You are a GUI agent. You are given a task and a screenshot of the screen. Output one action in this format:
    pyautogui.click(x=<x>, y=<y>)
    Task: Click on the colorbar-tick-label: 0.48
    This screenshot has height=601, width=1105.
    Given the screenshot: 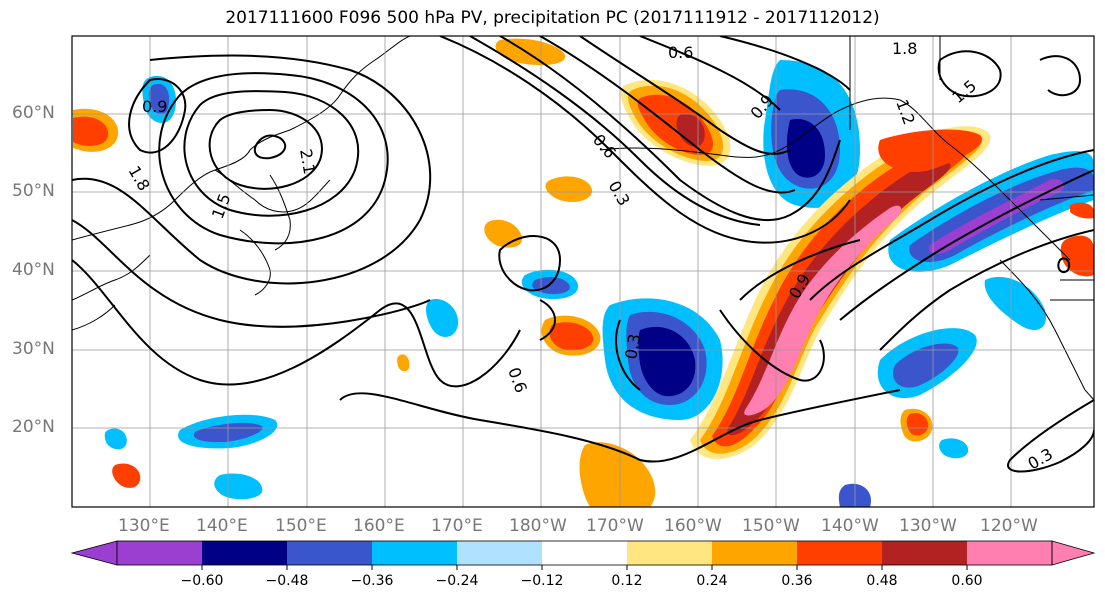 What is the action you would take?
    pyautogui.click(x=882, y=581)
    